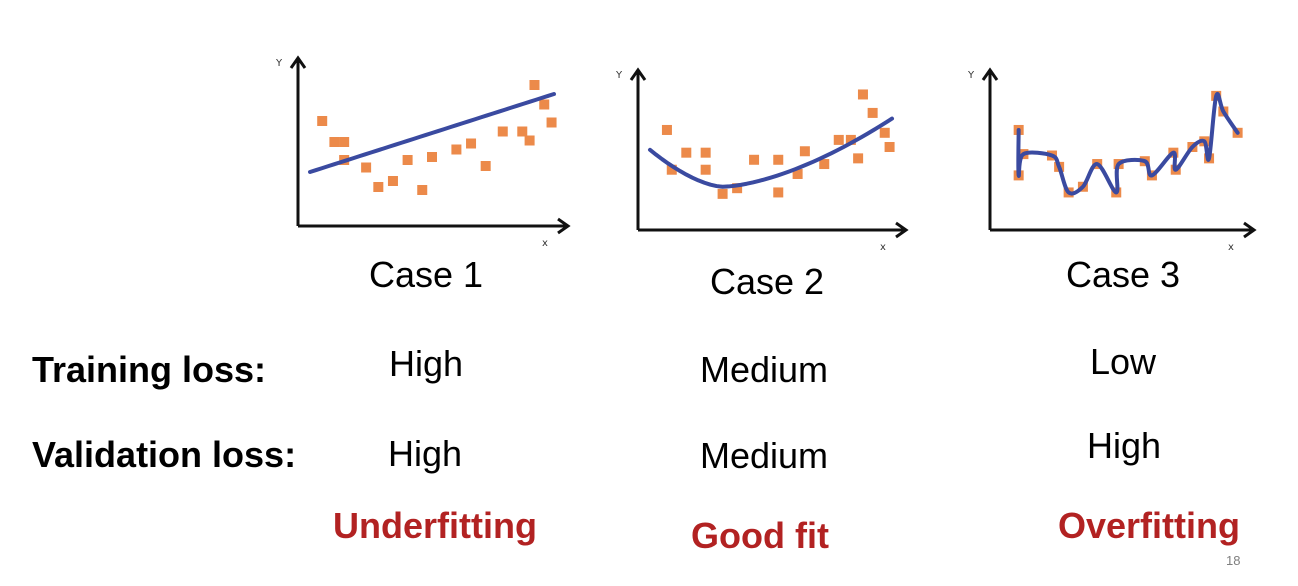 The width and height of the screenshot is (1298, 586). Describe the element at coordinates (767, 281) in the screenshot. I see `case-2-title: Case 2` at that location.